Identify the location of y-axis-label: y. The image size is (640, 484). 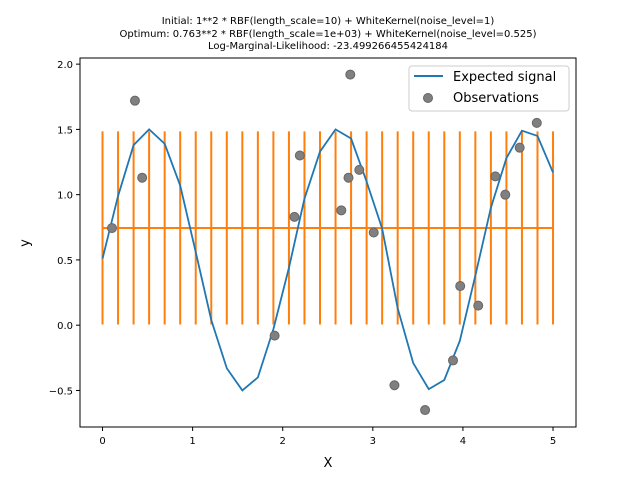
(25, 243).